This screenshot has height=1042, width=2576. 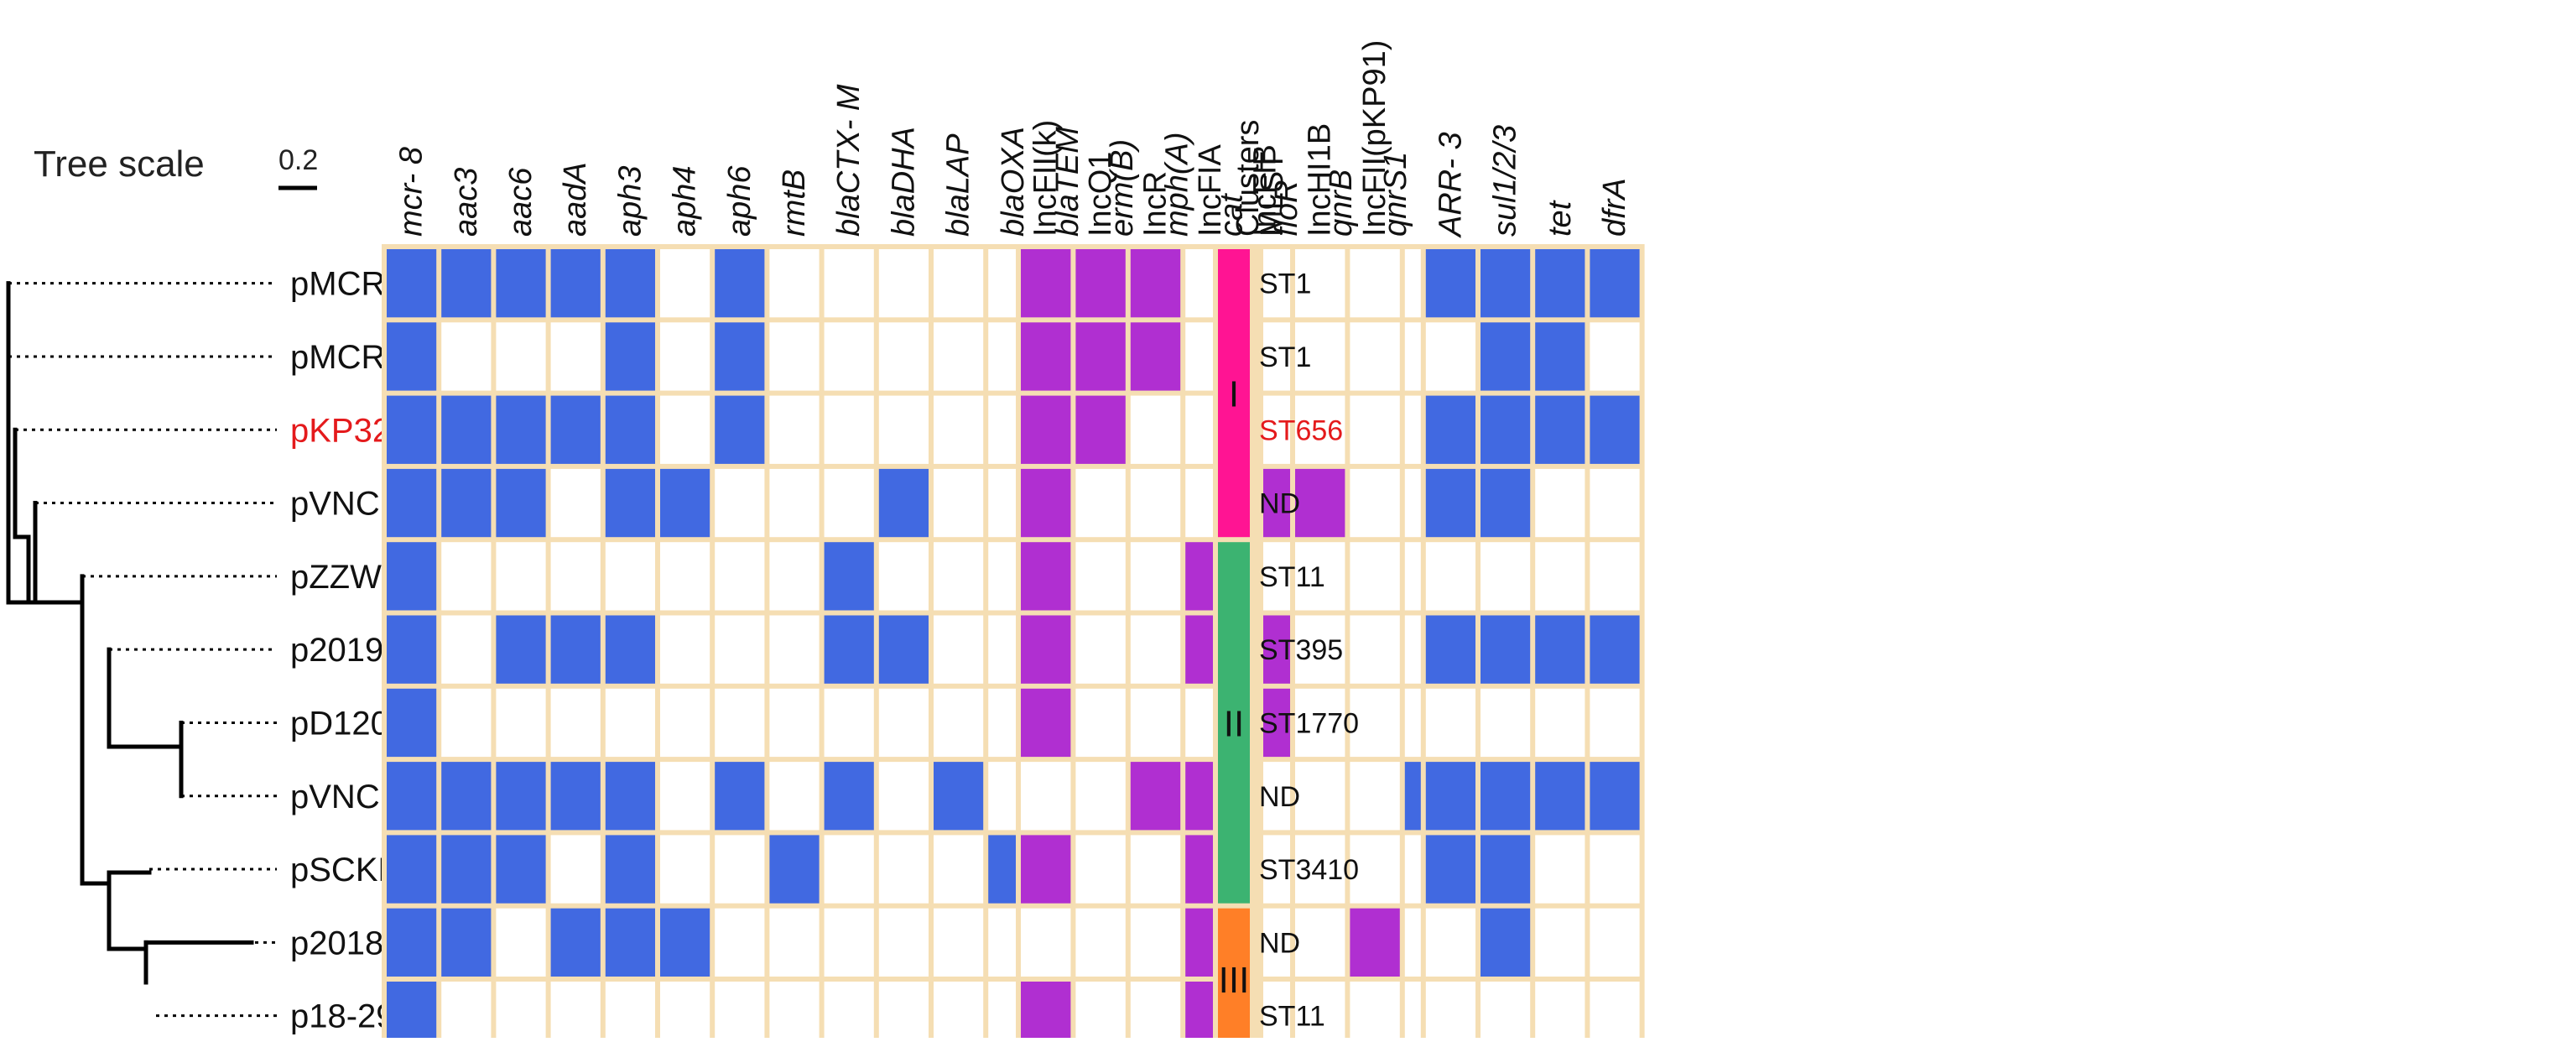 I want to click on gene-header: aadA, so click(x=575, y=199).